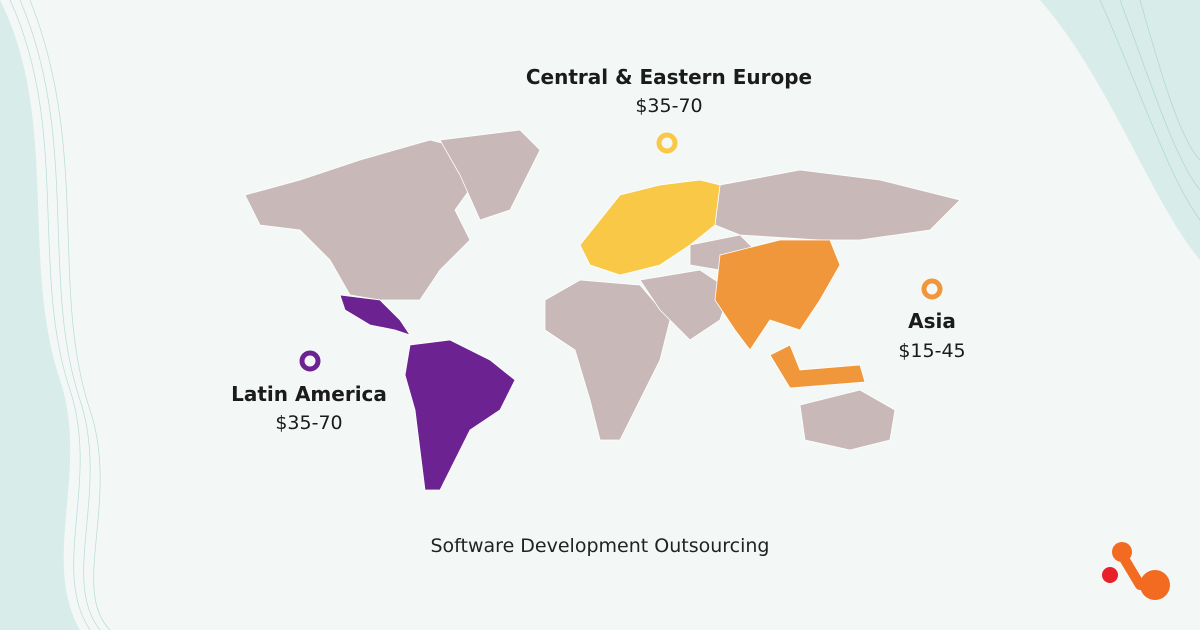 Image resolution: width=1200 pixels, height=630 pixels. I want to click on decor-left, so click(55, 315).